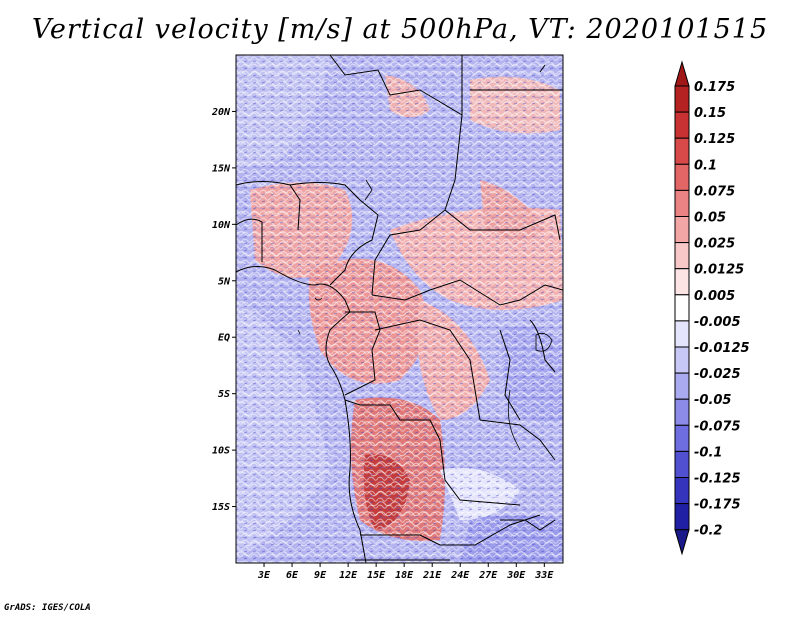 The width and height of the screenshot is (800, 618). Describe the element at coordinates (710, 113) in the screenshot. I see `colorbar-label: 0.15` at that location.